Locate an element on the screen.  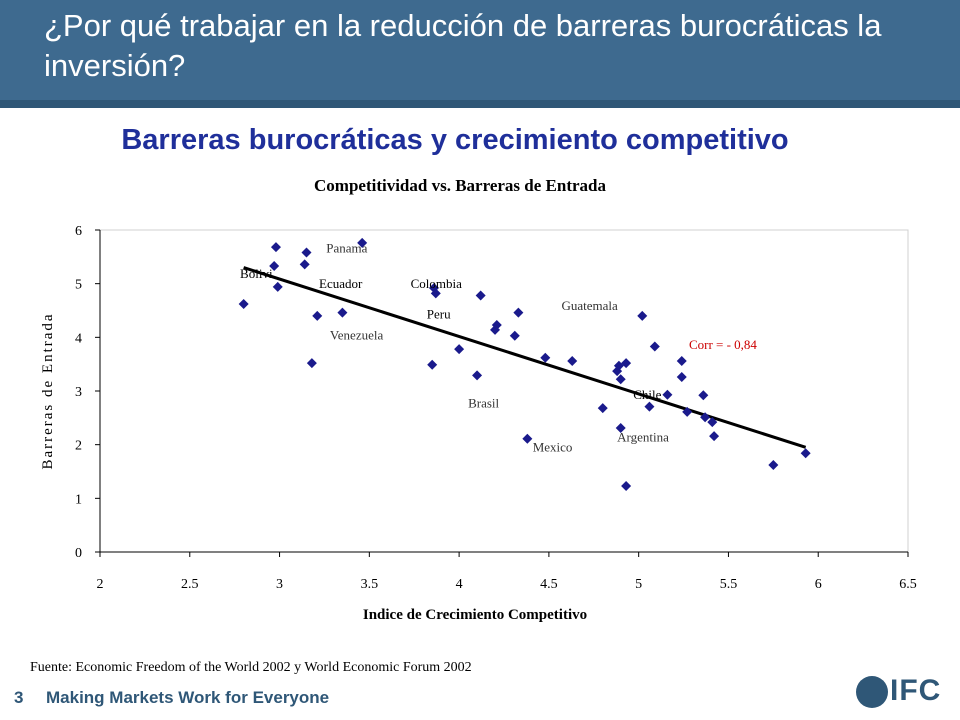
x-tick-label: 2 is located at coordinates (100, 584).